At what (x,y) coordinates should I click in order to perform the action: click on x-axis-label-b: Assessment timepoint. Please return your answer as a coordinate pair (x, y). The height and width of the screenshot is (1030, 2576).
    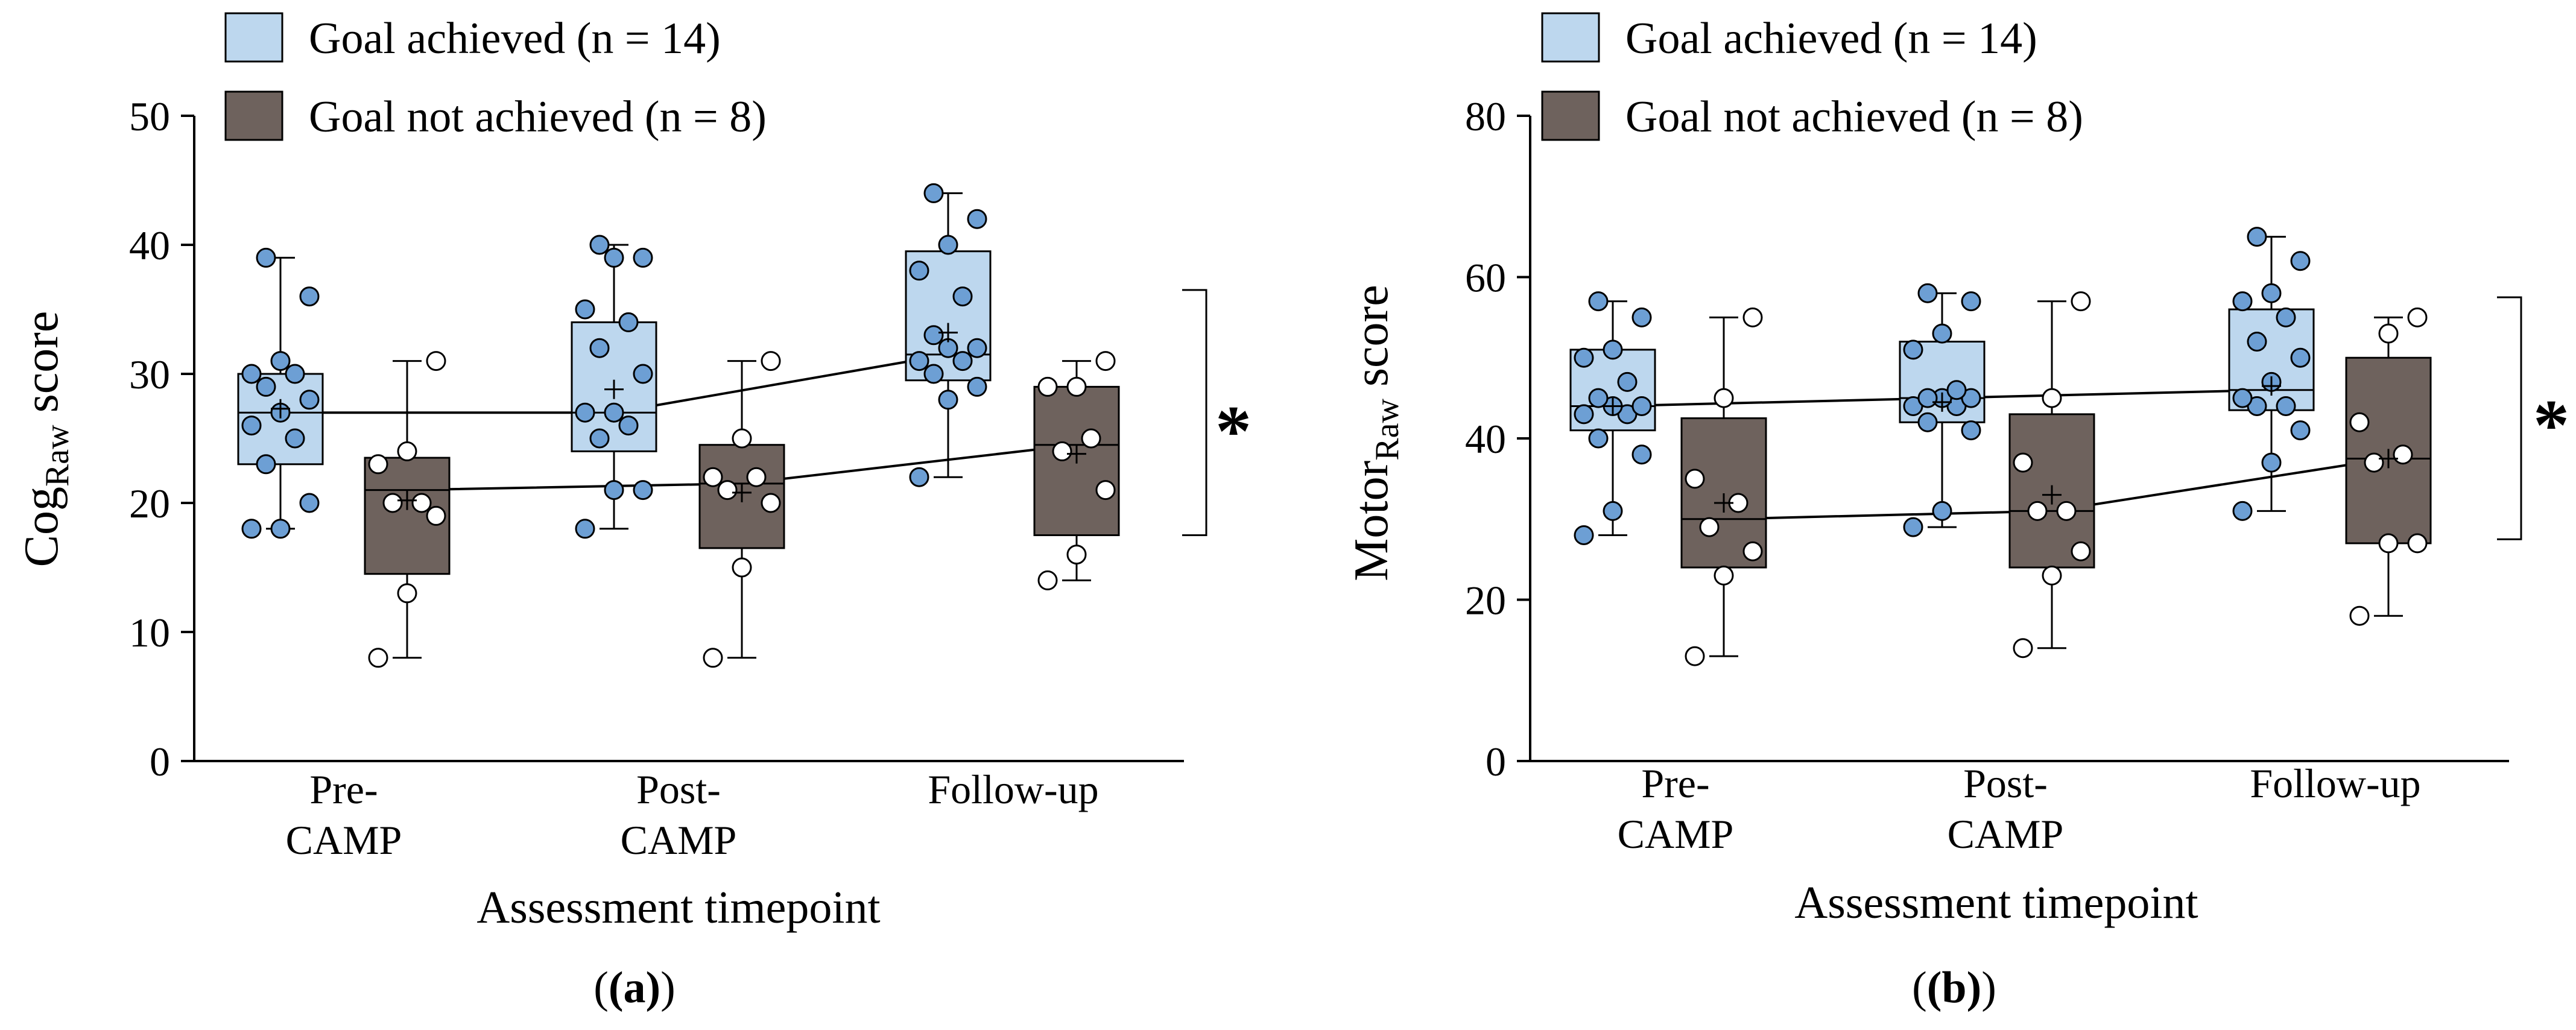
    Looking at the image, I should click on (1996, 903).